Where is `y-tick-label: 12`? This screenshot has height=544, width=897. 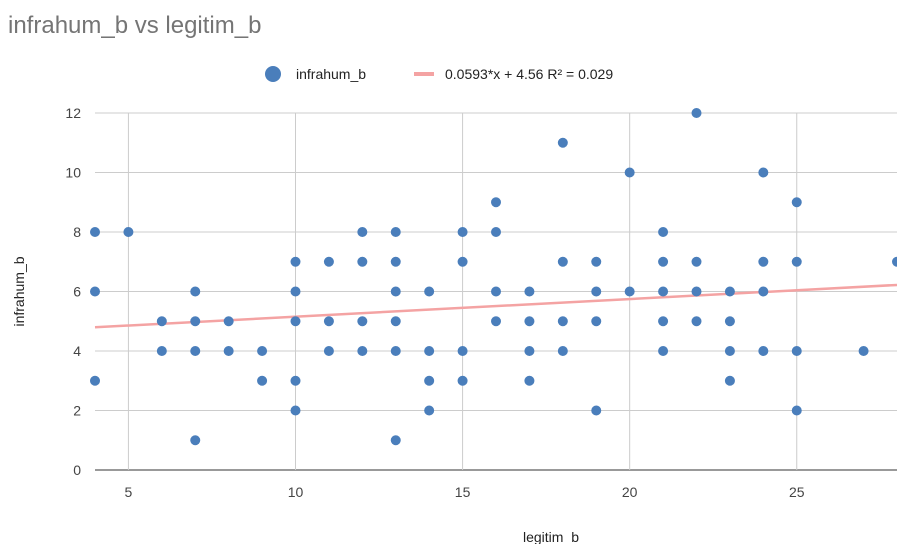 y-tick-label: 12 is located at coordinates (73, 113).